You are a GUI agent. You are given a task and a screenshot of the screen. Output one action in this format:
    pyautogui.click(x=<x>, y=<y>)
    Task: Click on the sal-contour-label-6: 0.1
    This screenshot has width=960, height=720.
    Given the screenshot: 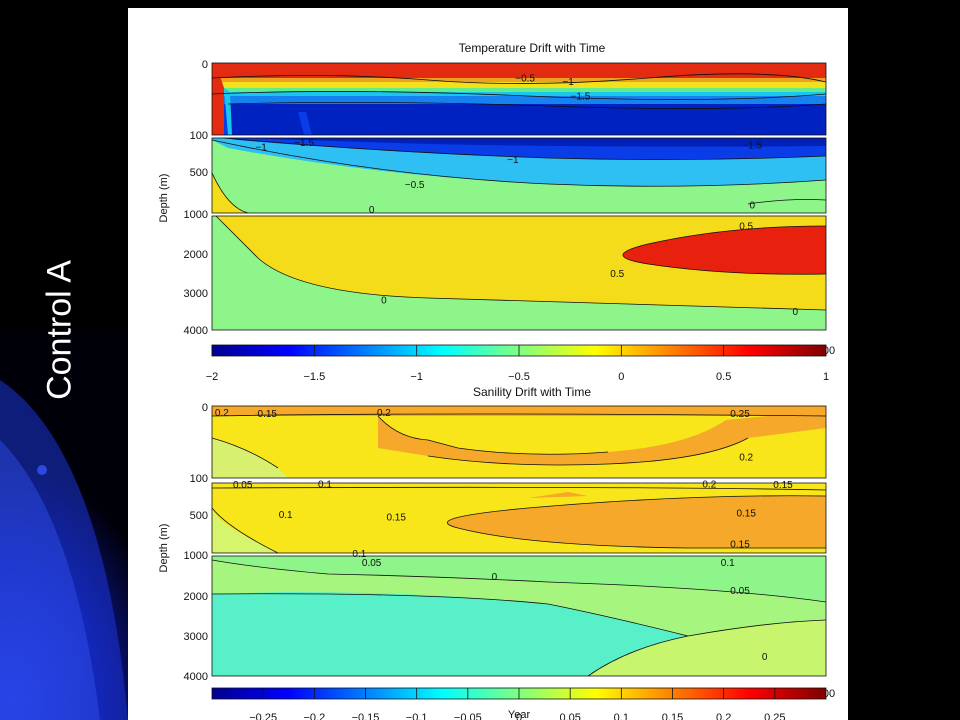 What is the action you would take?
    pyautogui.click(x=325, y=484)
    